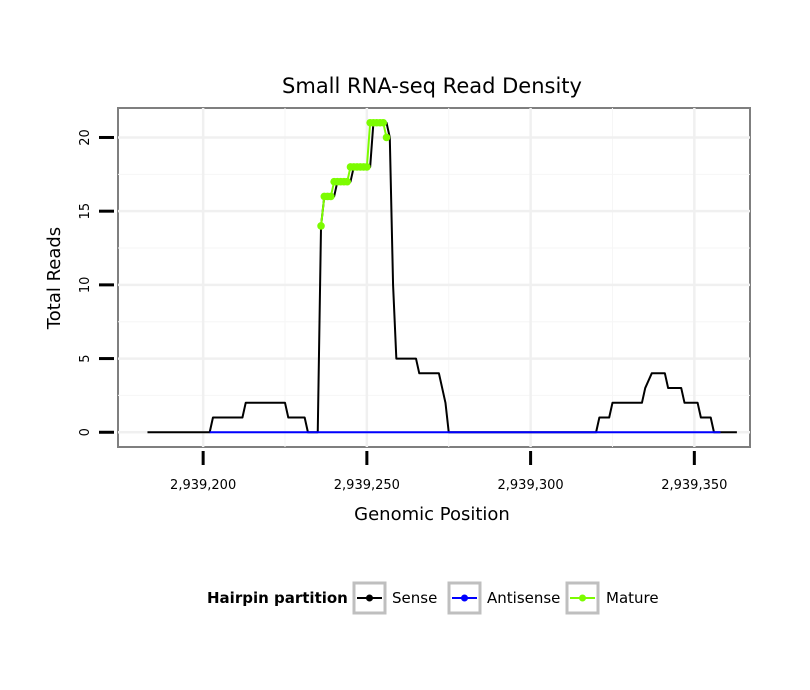  What do you see at coordinates (369, 598) in the screenshot?
I see `legend-dot-sense` at bounding box center [369, 598].